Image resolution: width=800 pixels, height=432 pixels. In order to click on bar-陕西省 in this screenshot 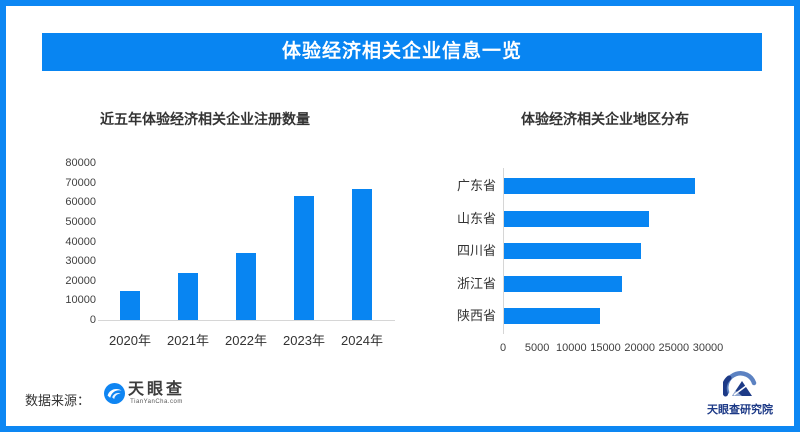, I will do `click(552, 316)`.